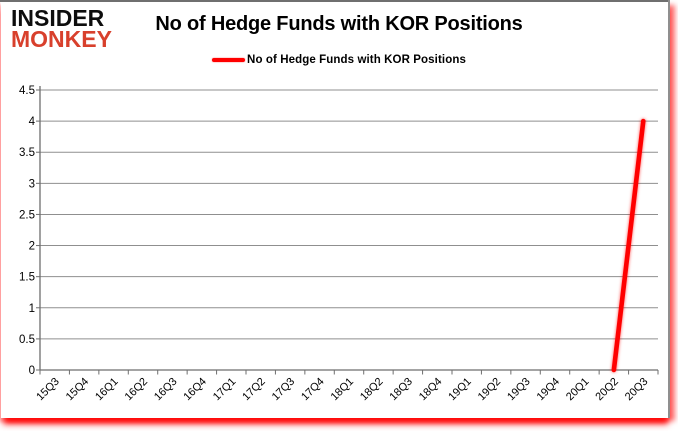  I want to click on svg-text: 1.5, so click(27, 278).